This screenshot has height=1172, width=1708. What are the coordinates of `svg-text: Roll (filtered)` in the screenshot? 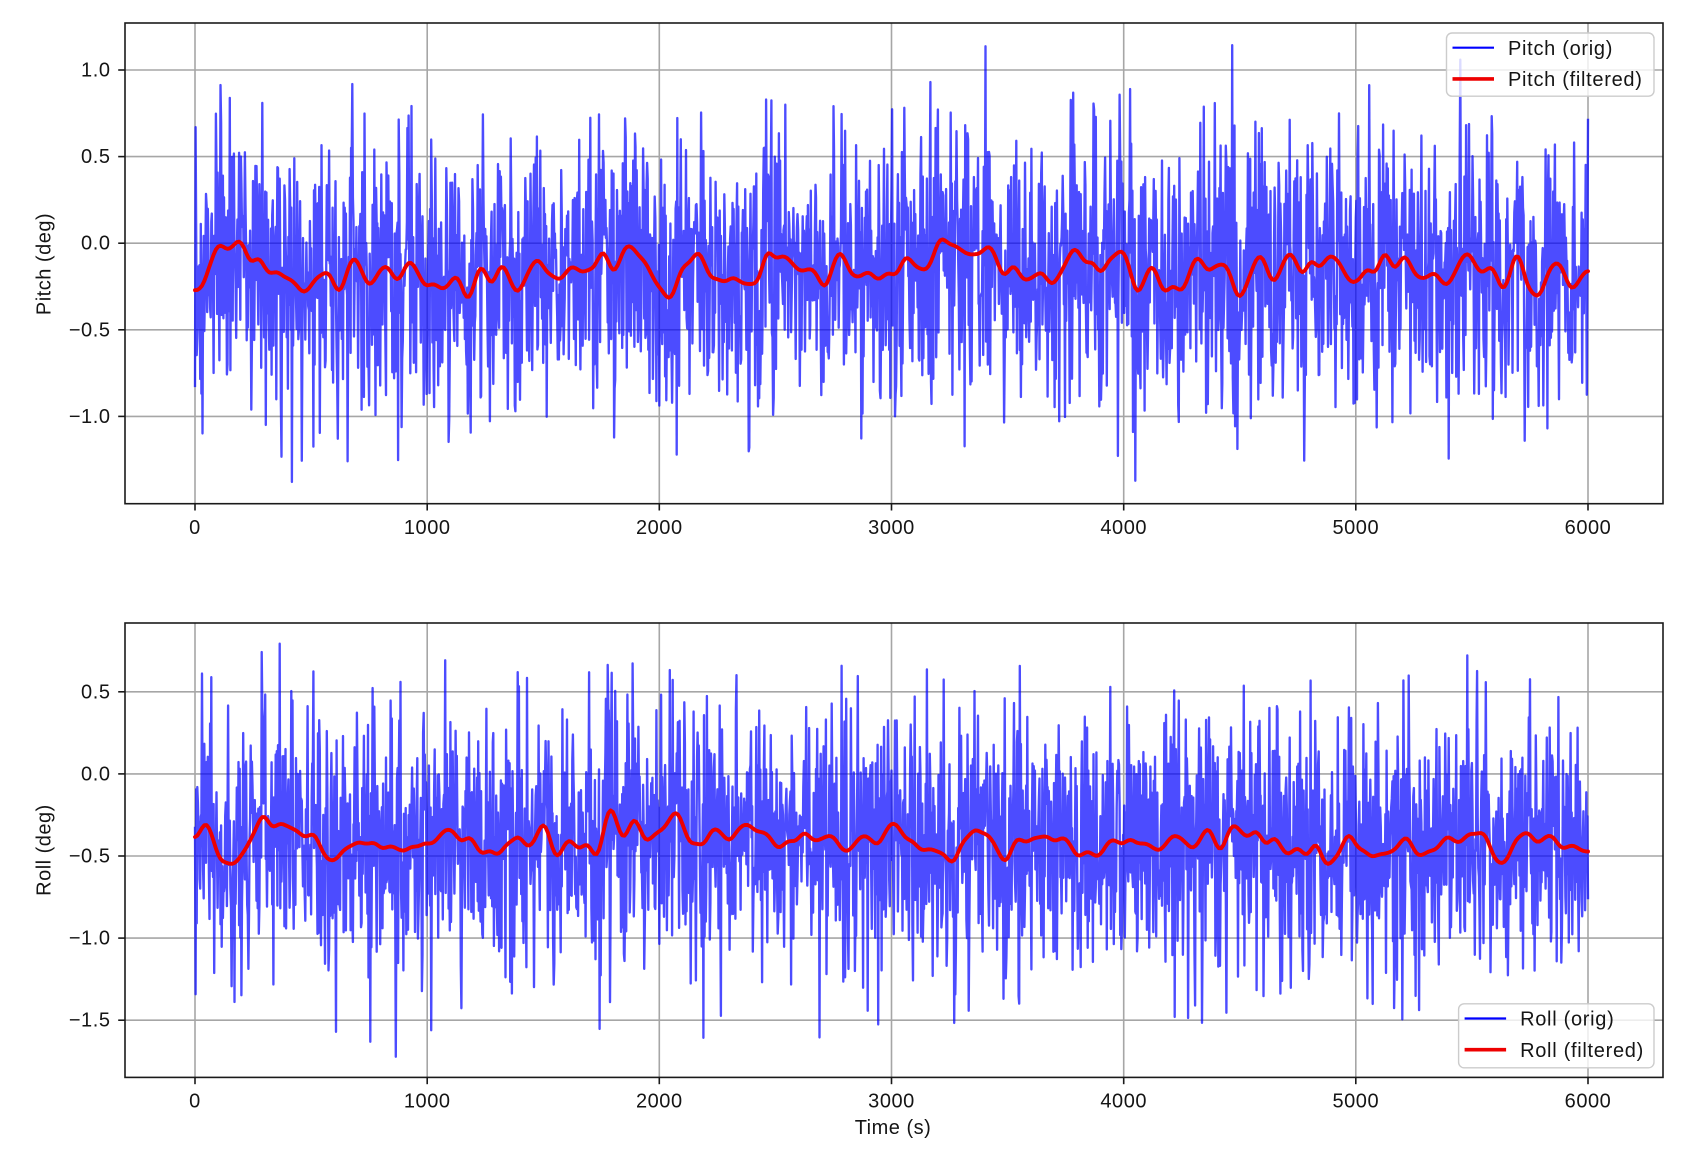 It's located at (1582, 1051).